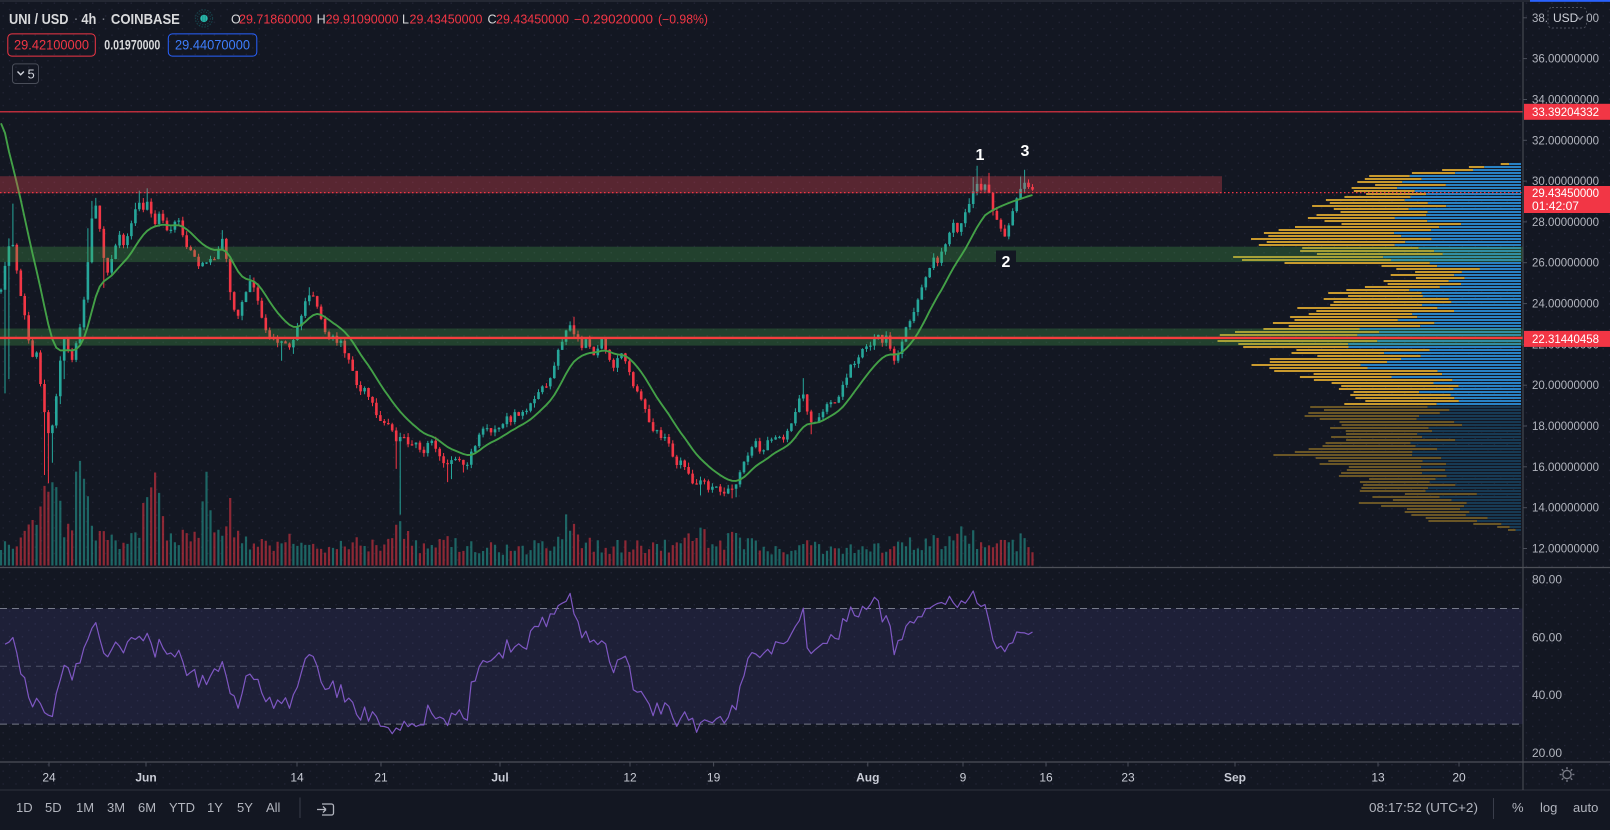 Image resolution: width=1610 pixels, height=830 pixels. I want to click on svg-text: 1Y, so click(215, 807).